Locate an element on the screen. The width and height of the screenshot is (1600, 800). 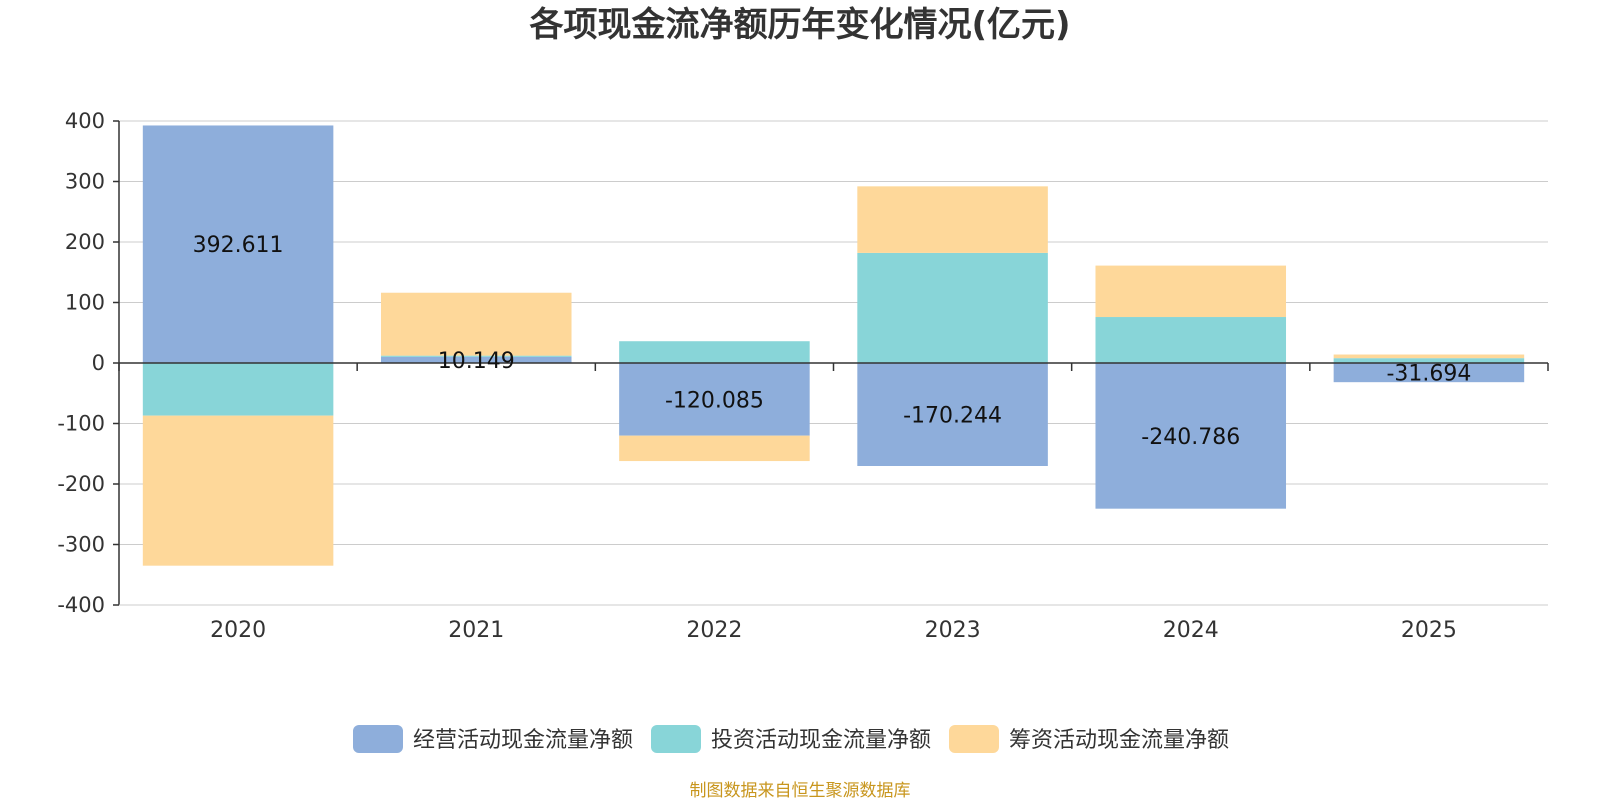
source-note: 制图数据来自恒生聚源数据库 is located at coordinates (800, 790).